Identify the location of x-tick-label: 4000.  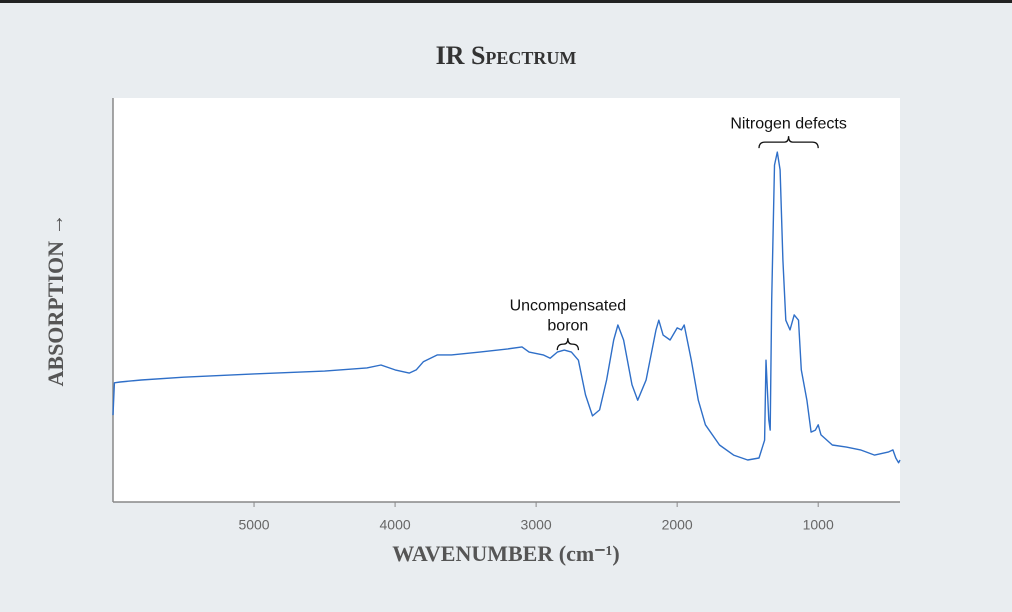
(395, 525).